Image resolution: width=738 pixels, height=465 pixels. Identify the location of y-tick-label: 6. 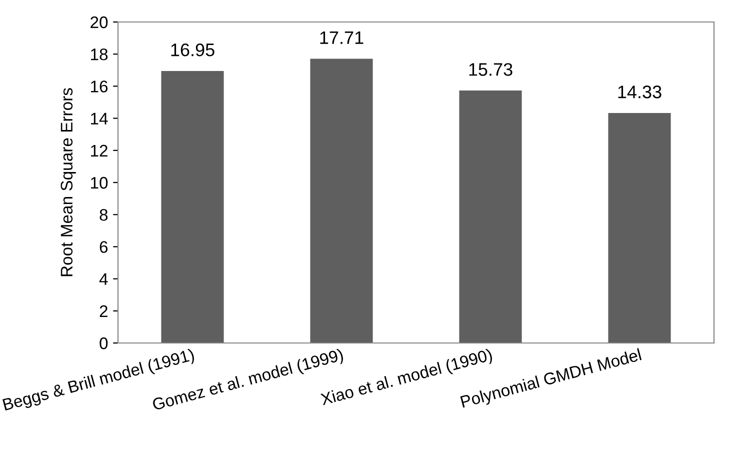
(104, 247).